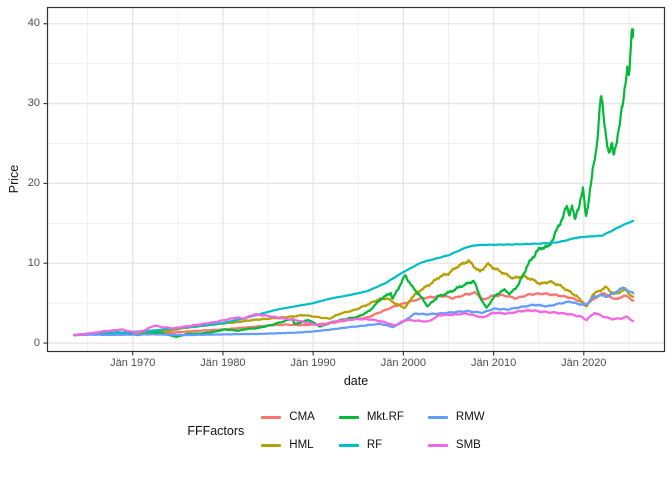 The height and width of the screenshot is (480, 672). I want to click on legend-item-SMB: SMB, so click(456, 445).